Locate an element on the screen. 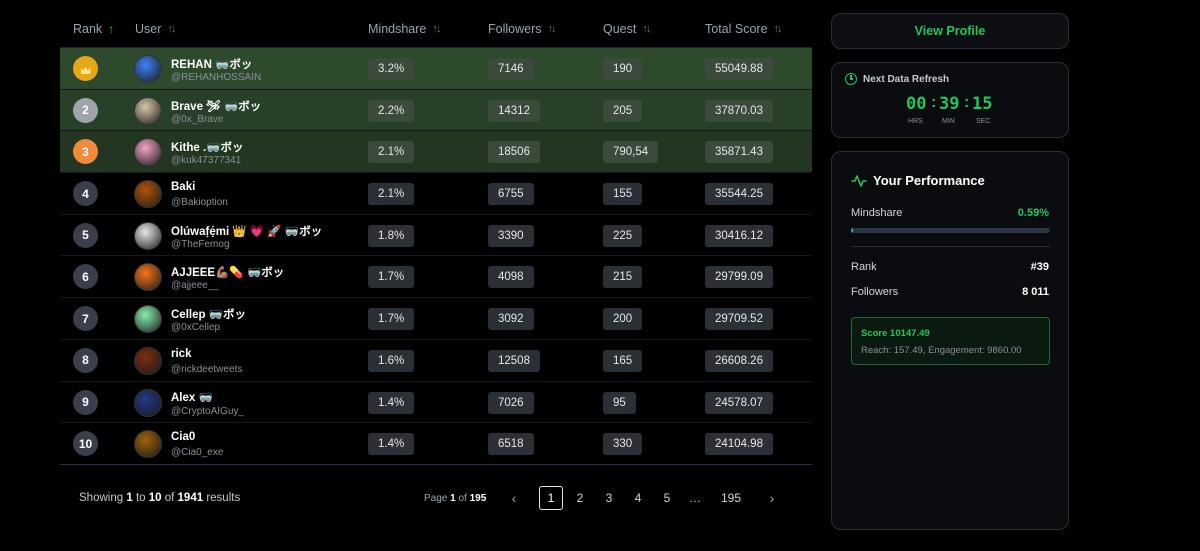  mindshare-cell: 2.1% is located at coordinates (391, 194).